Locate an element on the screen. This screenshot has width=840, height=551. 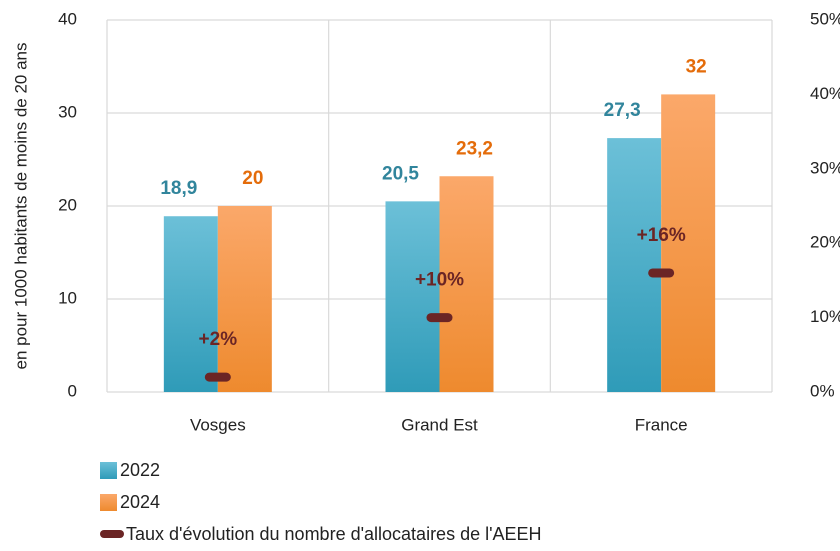
y-tick-label: 20 is located at coordinates (67, 204).